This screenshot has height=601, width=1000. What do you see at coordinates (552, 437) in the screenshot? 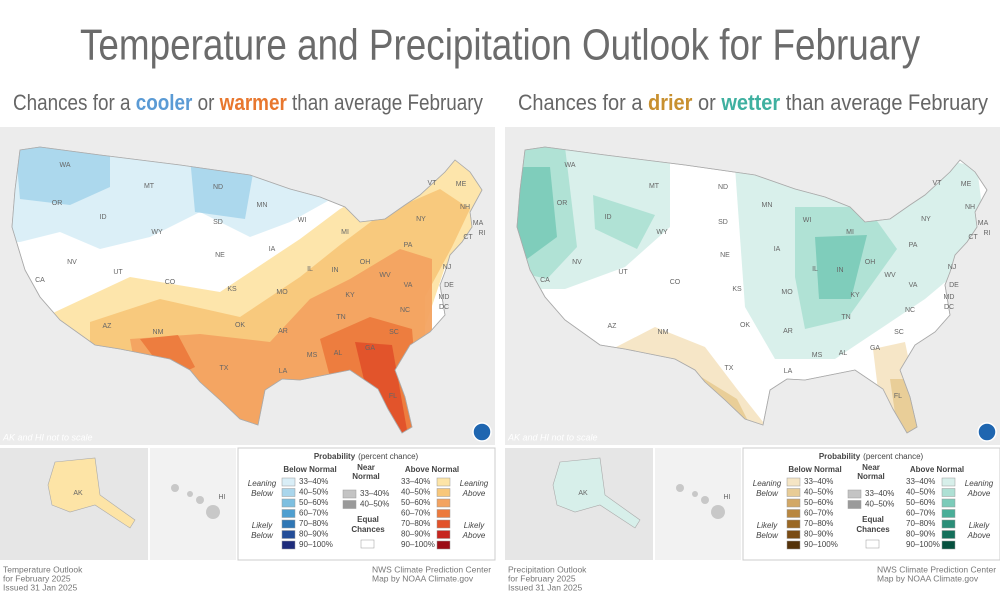
I see `scale-note: AK and HI not to scale` at bounding box center [552, 437].